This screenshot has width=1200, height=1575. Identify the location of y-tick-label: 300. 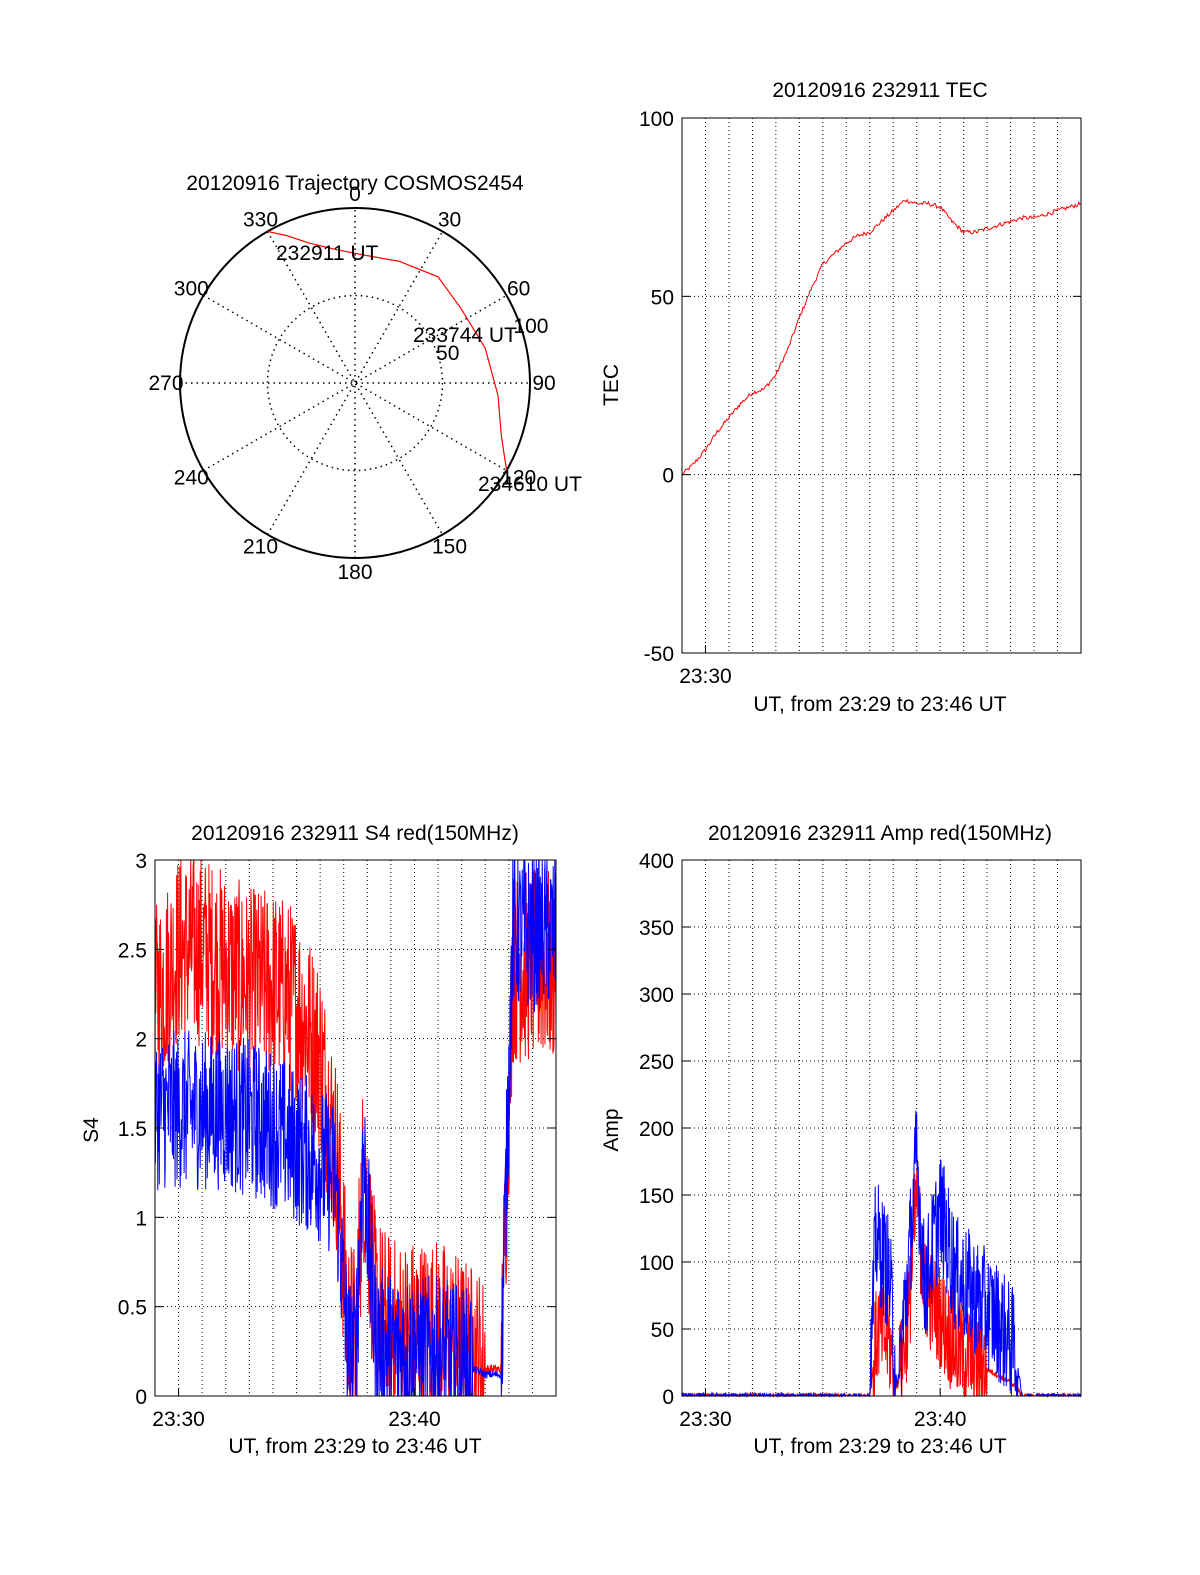
(656, 995).